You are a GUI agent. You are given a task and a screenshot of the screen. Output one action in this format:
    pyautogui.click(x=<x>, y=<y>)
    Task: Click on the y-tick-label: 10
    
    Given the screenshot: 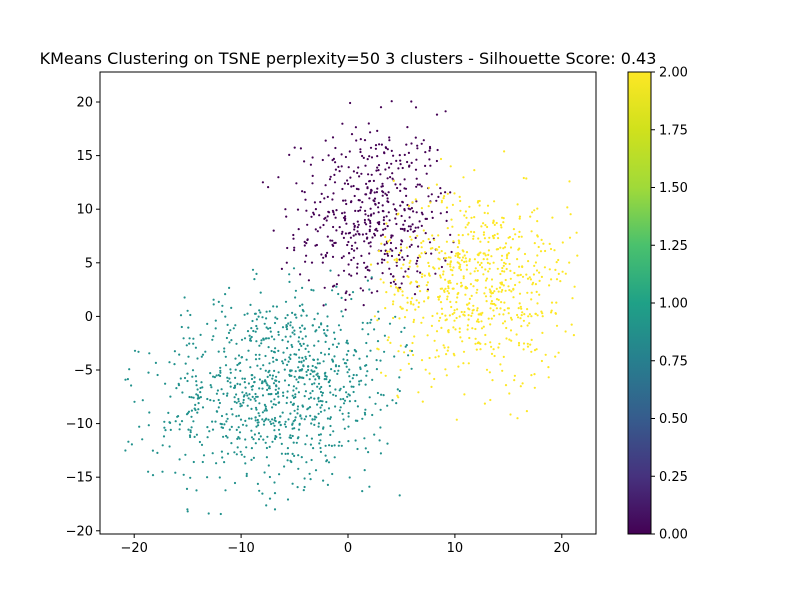 What is the action you would take?
    pyautogui.click(x=84, y=210)
    